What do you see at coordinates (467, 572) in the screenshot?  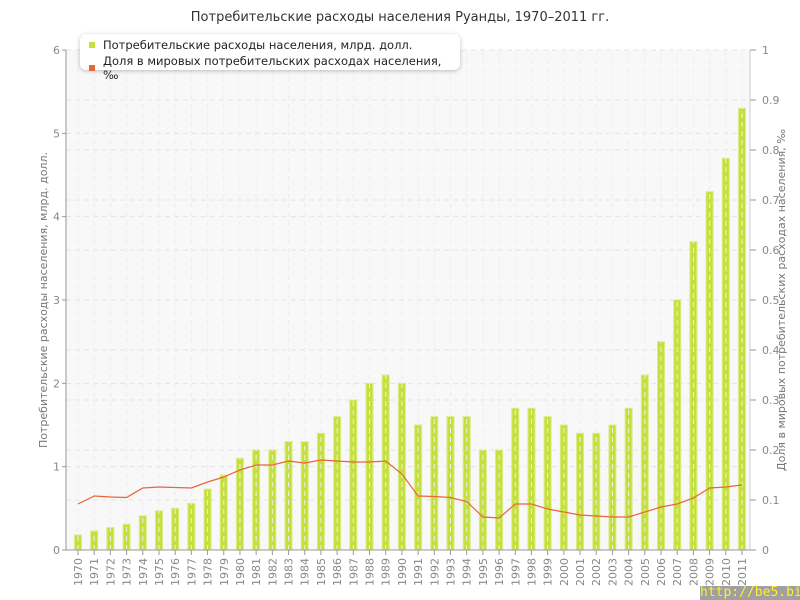 I see `x-tick-label: 1994` at bounding box center [467, 572].